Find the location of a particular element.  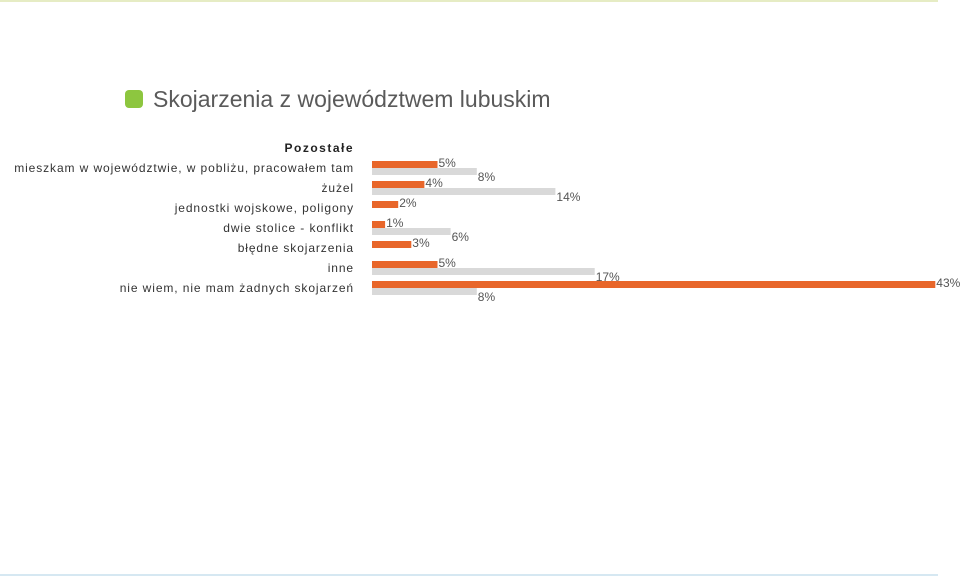

bottom-rule is located at coordinates (469, 575).